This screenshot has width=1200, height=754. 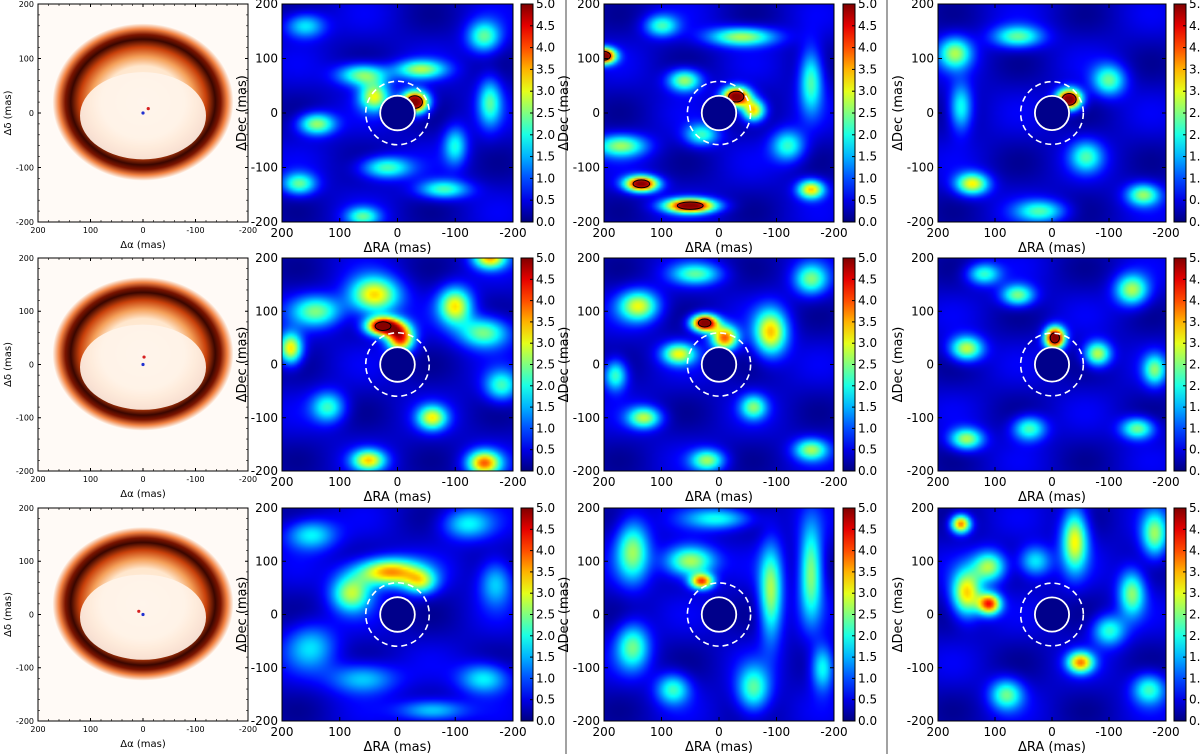 What do you see at coordinates (545, 69) in the screenshot?
I see `colorbar-tick-label: 3.5` at bounding box center [545, 69].